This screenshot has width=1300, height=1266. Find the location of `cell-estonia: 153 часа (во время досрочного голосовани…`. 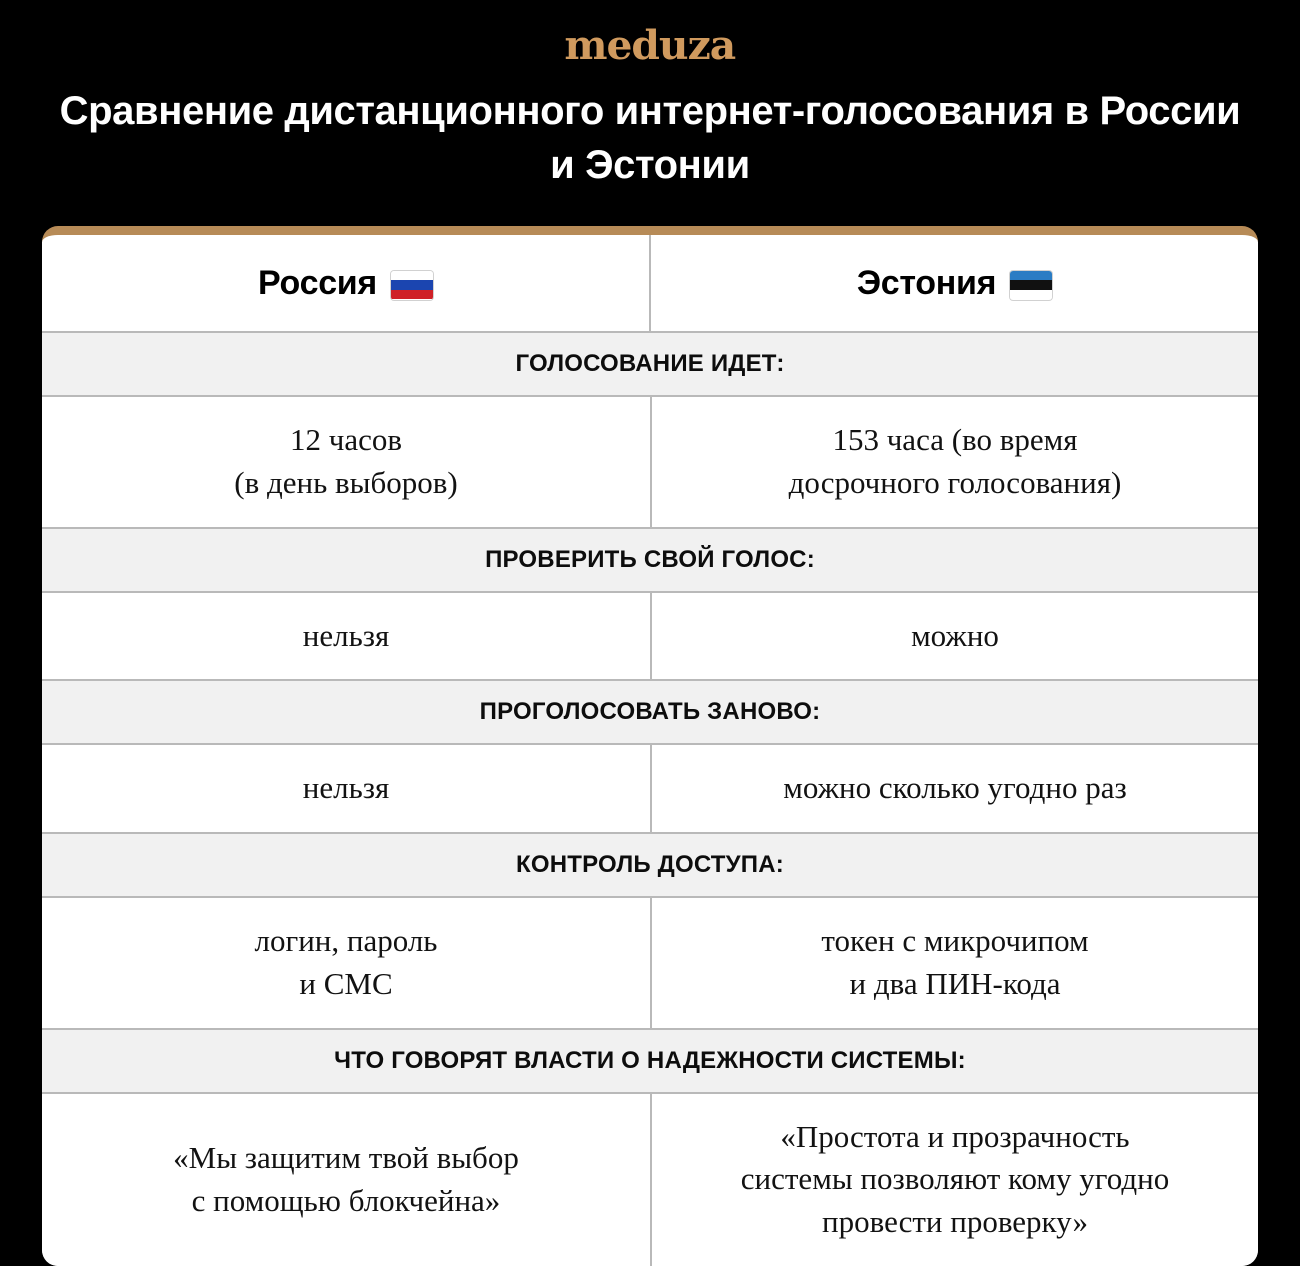

cell-estonia: 153 часа (во время досрочного голосовани… is located at coordinates (954, 462).